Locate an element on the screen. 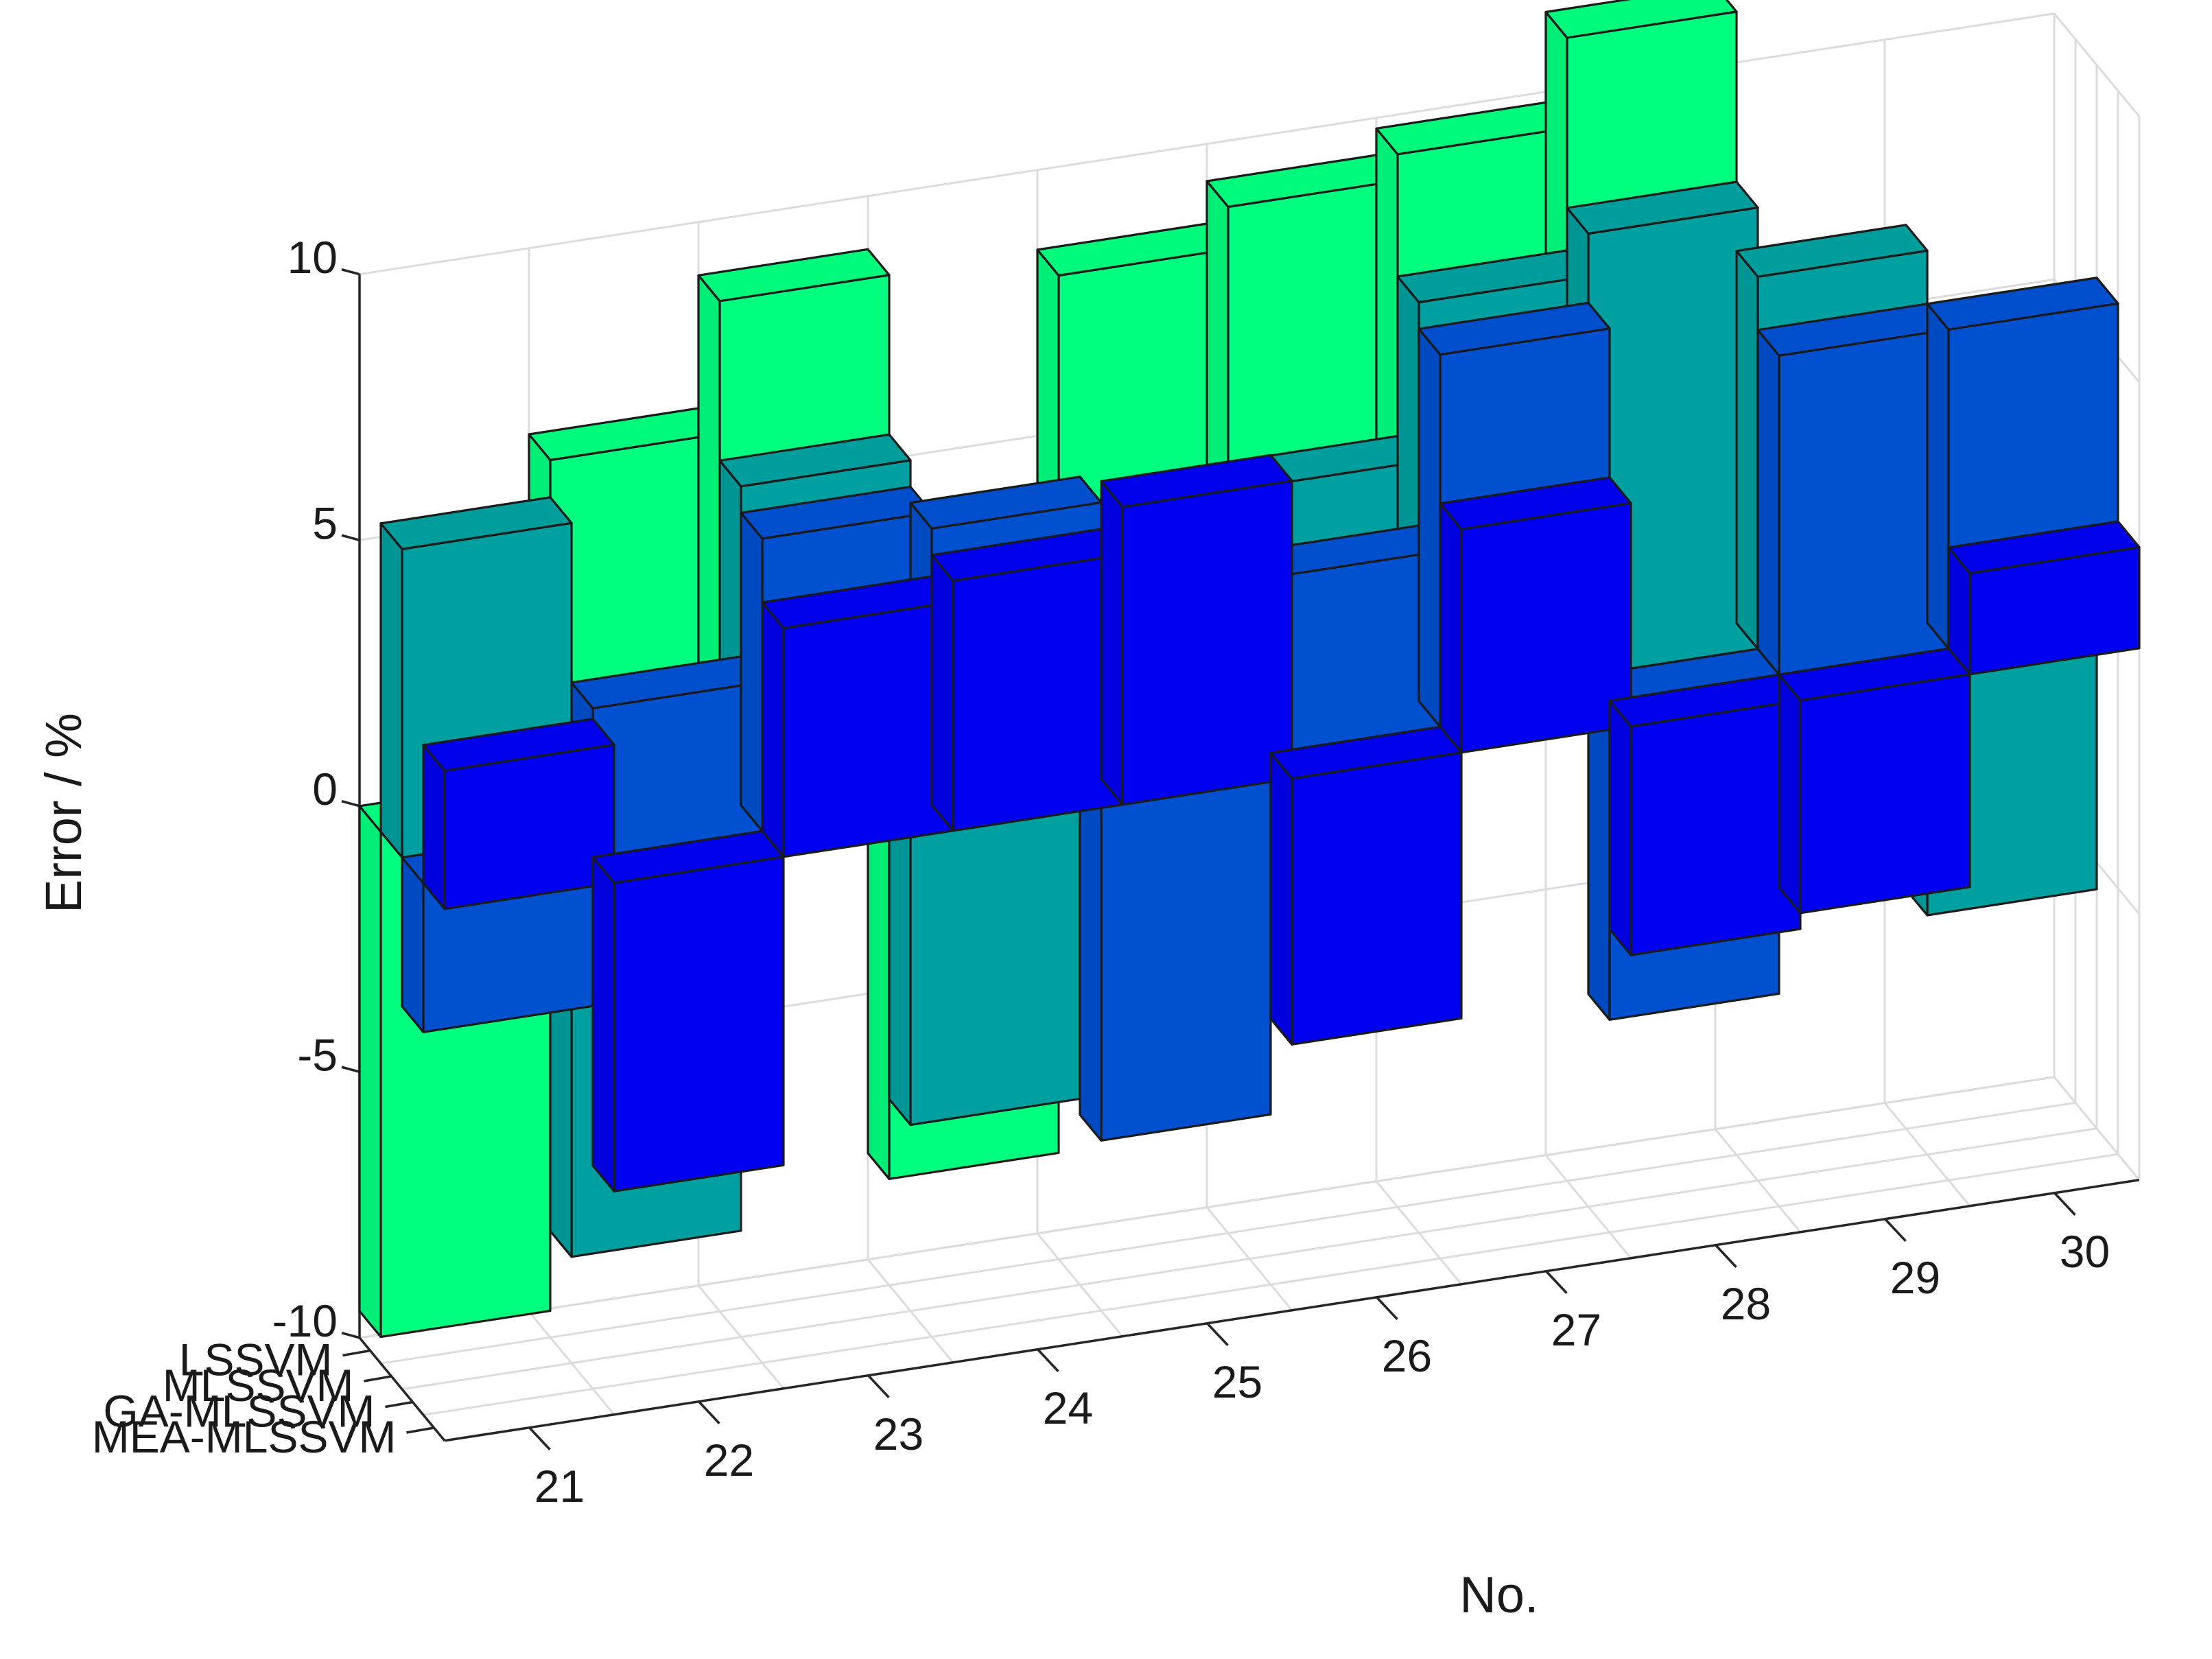  series-tick-label: MLSSVM is located at coordinates (258, 1385).